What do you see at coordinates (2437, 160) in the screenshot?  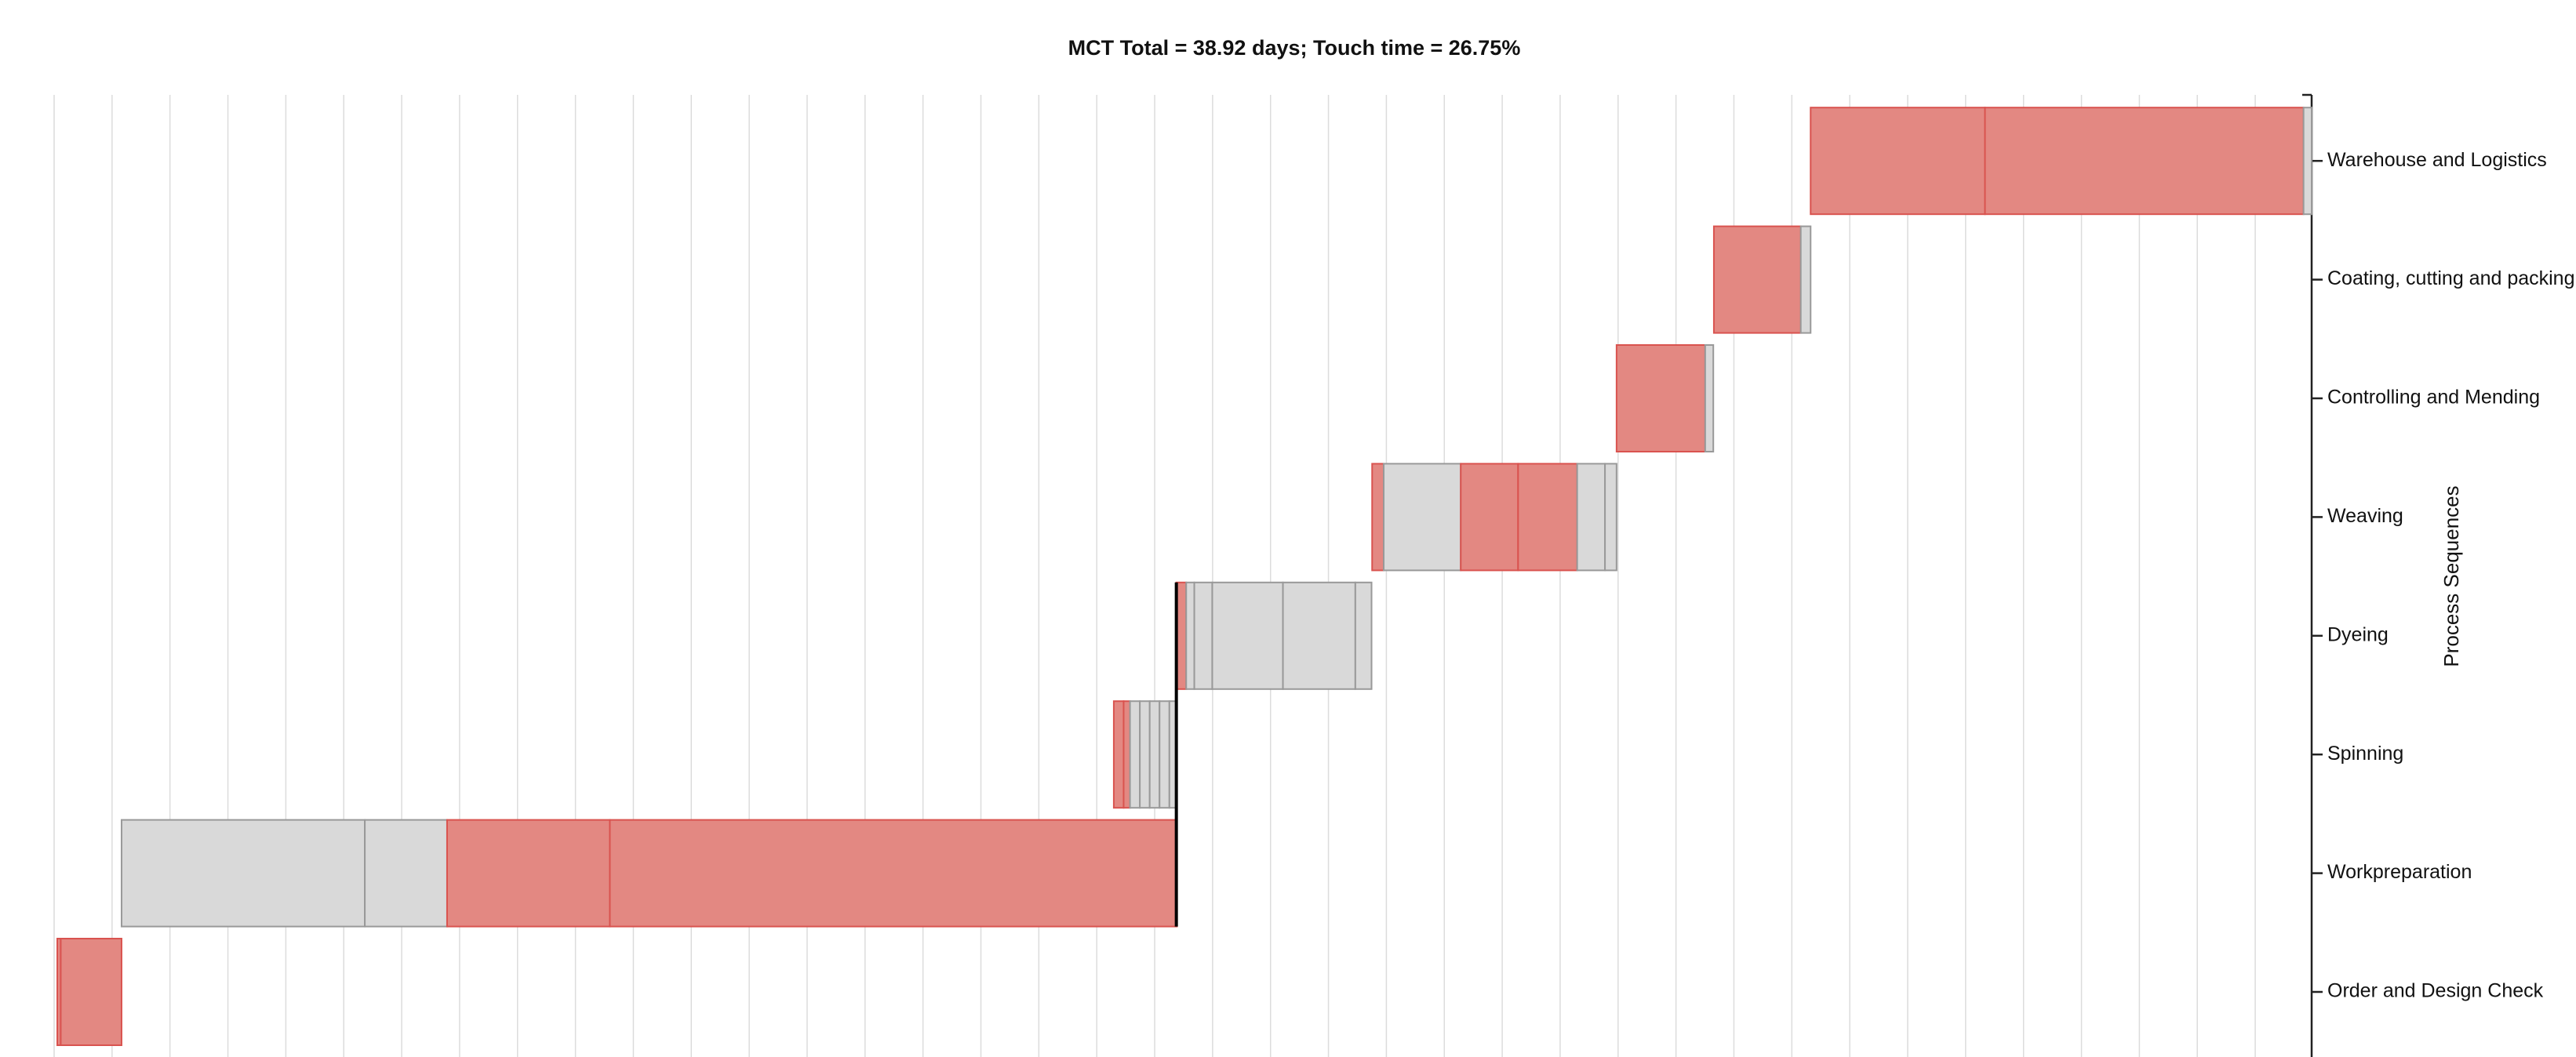 I see `y-tick-label: Warehouse and Logistics` at bounding box center [2437, 160].